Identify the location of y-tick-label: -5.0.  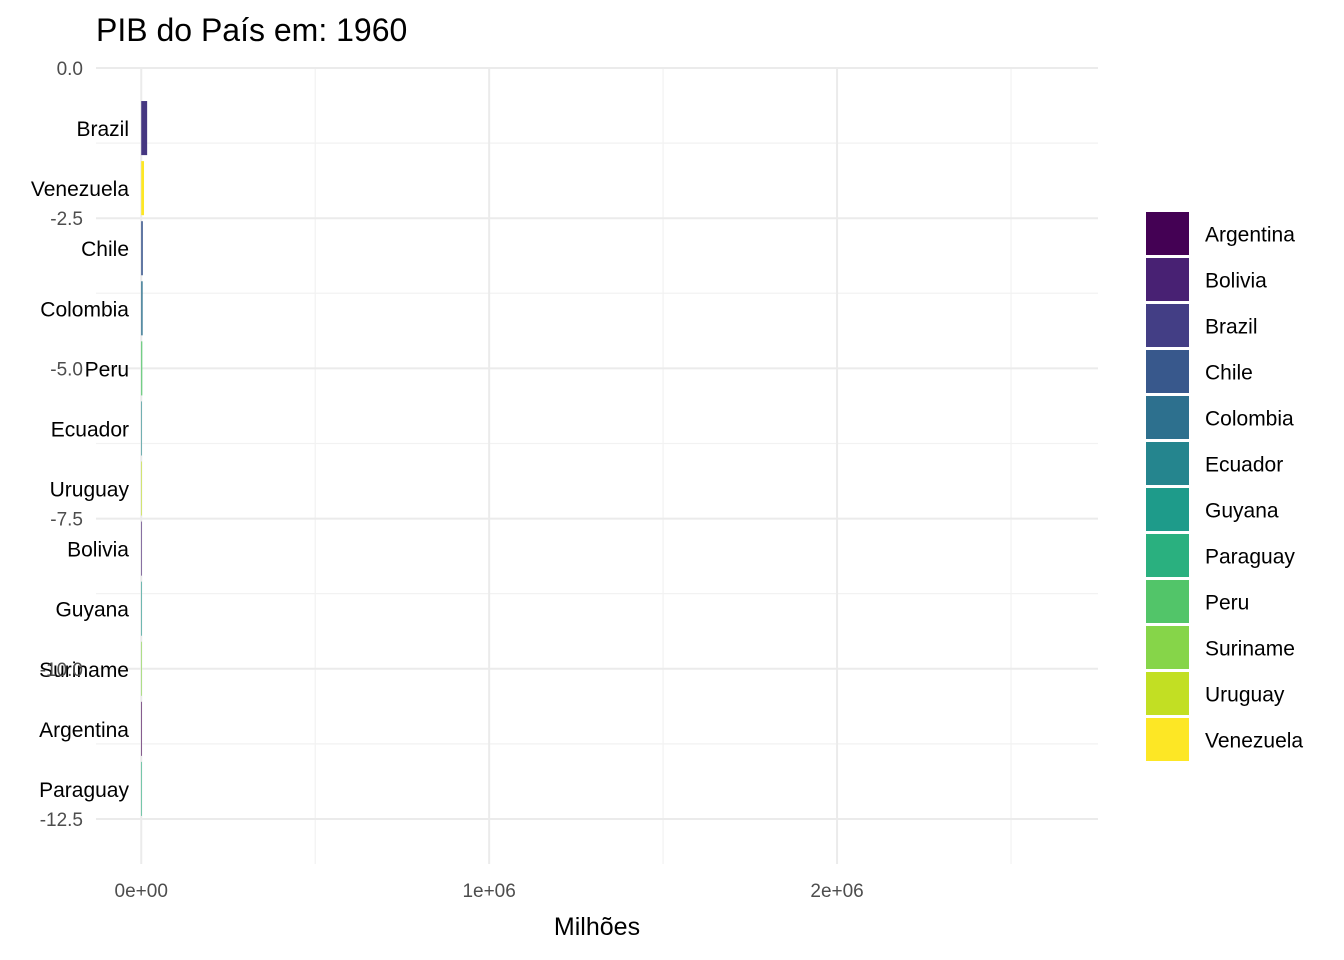
(66, 369).